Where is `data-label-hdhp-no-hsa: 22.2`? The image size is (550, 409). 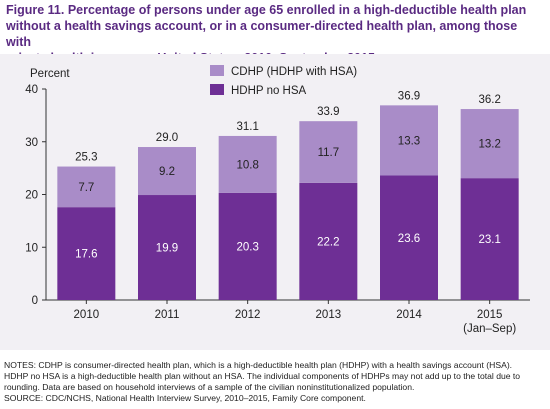
data-label-hdhp-no-hsa: 22.2 is located at coordinates (328, 242).